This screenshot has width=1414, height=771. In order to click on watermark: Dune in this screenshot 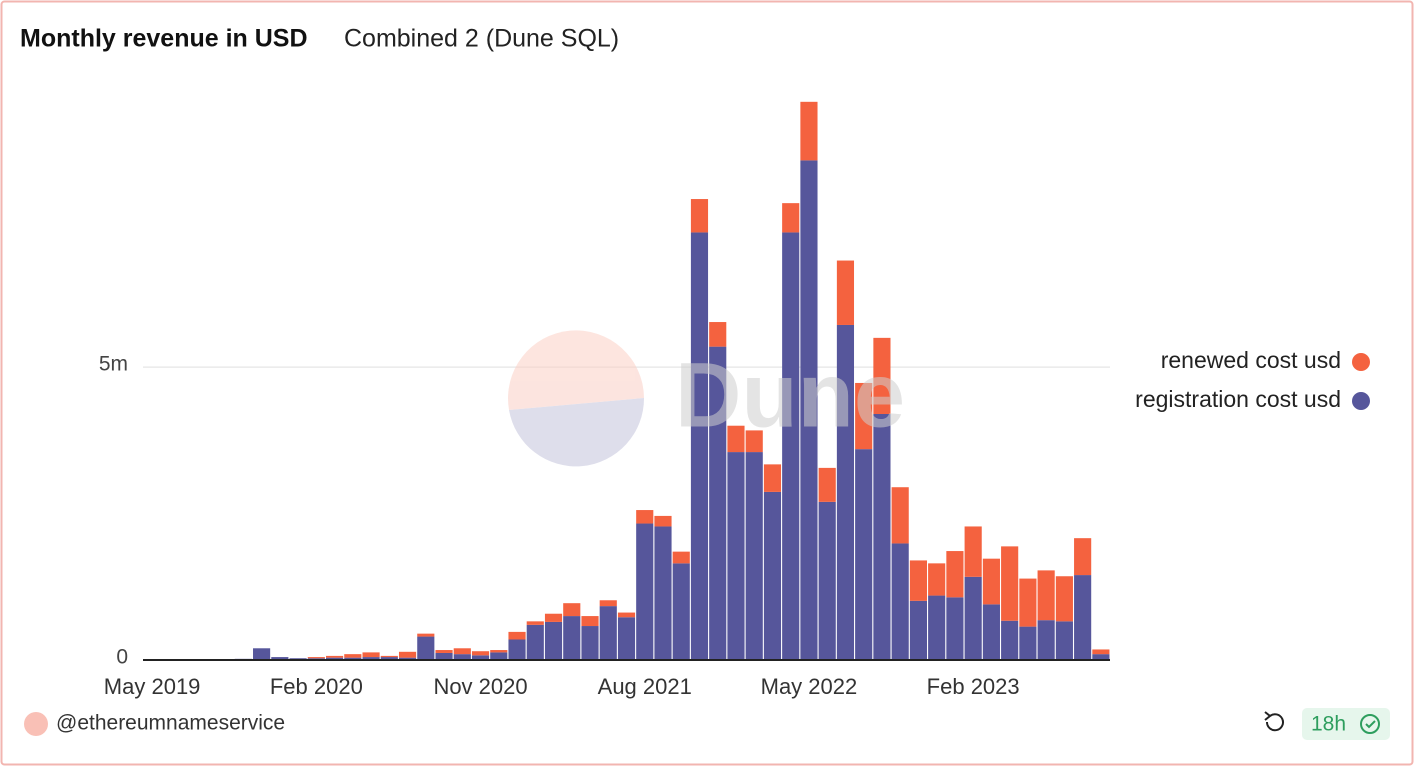, I will do `click(706, 398)`.